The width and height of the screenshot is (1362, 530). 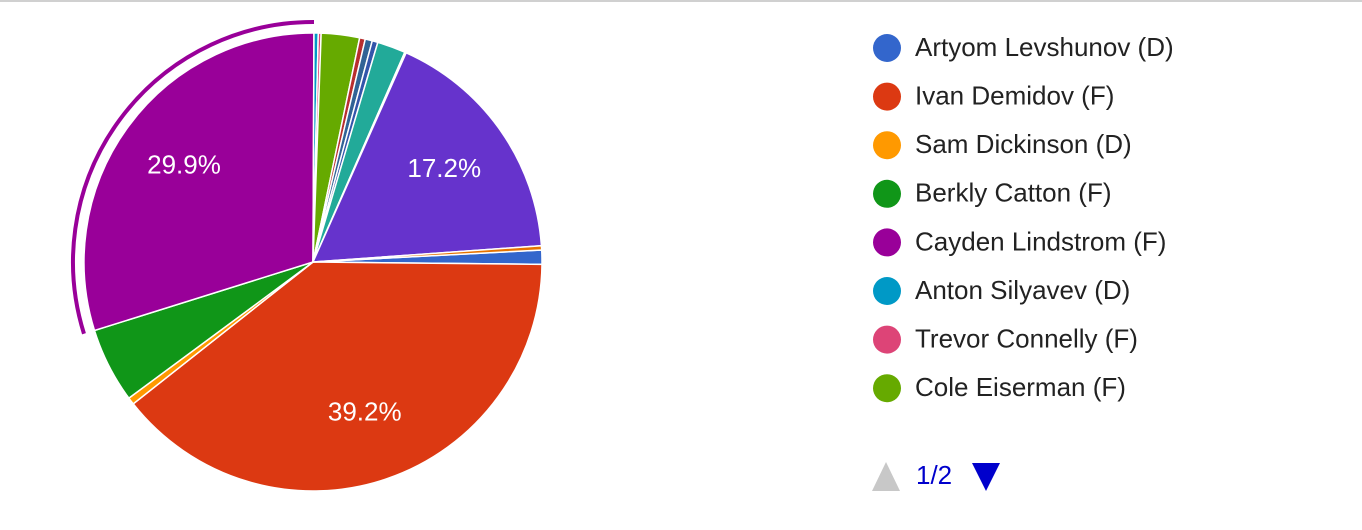 What do you see at coordinates (1023, 144) in the screenshot?
I see `legend-label: Sam Dickinson (D)` at bounding box center [1023, 144].